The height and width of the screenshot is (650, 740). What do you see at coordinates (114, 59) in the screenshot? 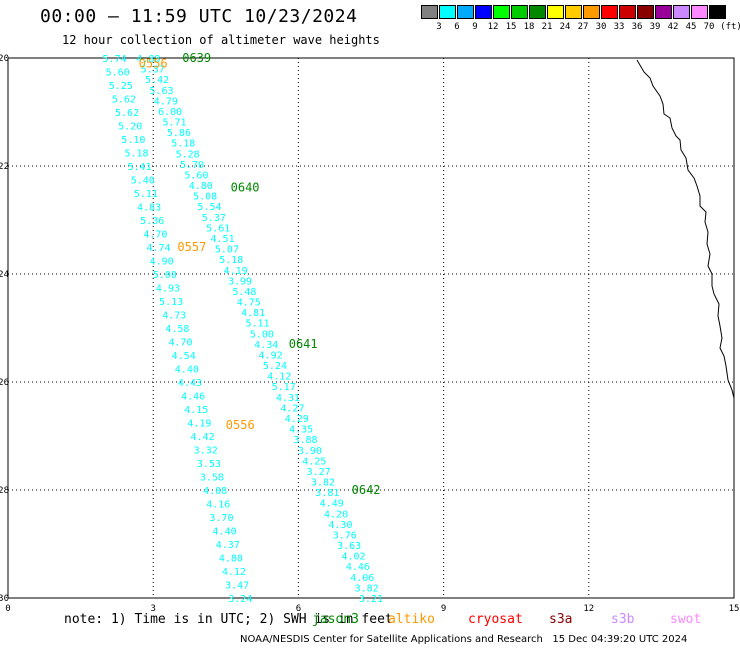
I see `swh-value-label: 5.74` at bounding box center [114, 59].